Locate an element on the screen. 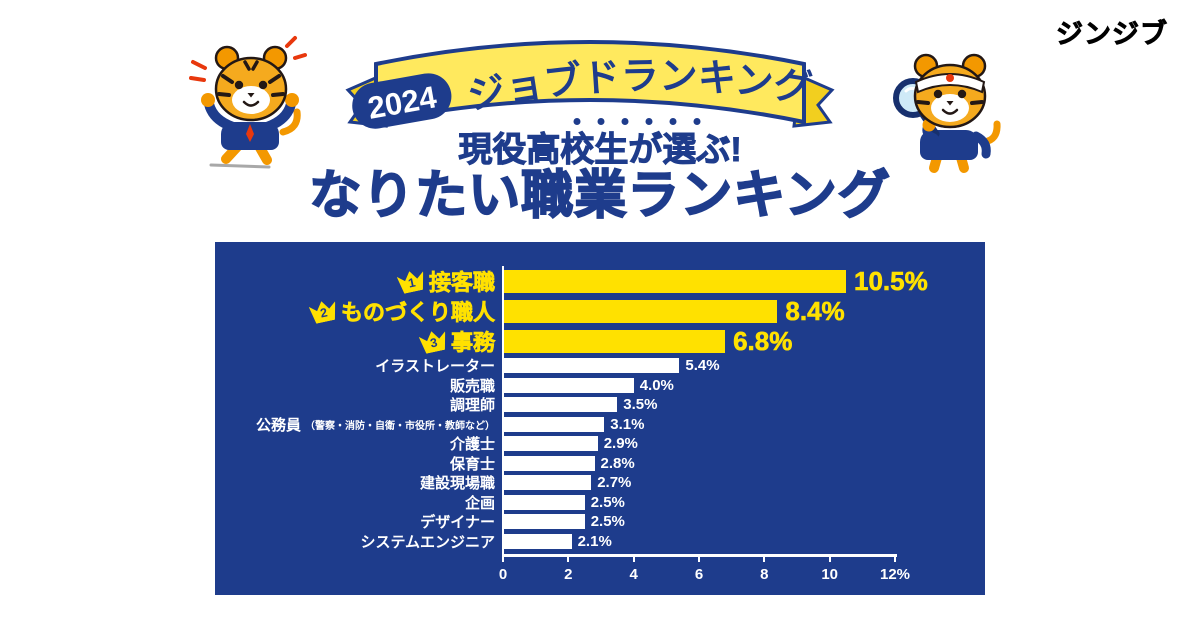 The width and height of the screenshot is (1200, 630). x-axis-tick-label: 0 is located at coordinates (503, 574).